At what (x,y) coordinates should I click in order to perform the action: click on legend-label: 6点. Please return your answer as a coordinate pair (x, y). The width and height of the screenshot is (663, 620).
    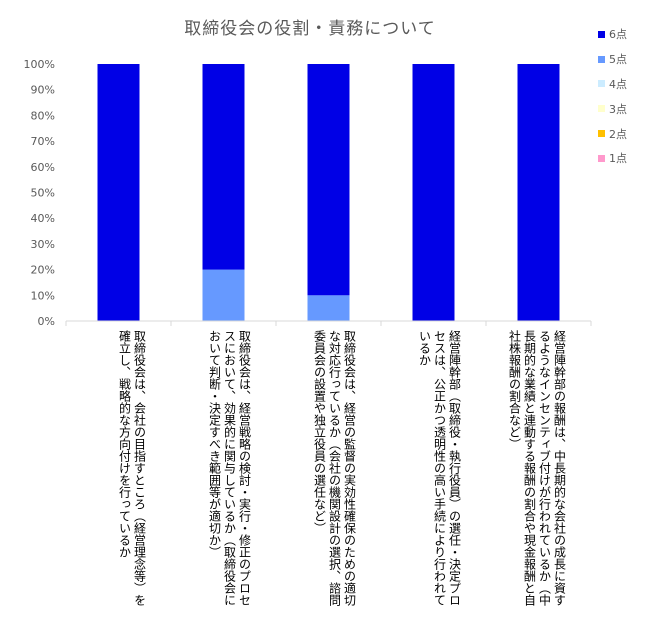
    Looking at the image, I should click on (618, 35).